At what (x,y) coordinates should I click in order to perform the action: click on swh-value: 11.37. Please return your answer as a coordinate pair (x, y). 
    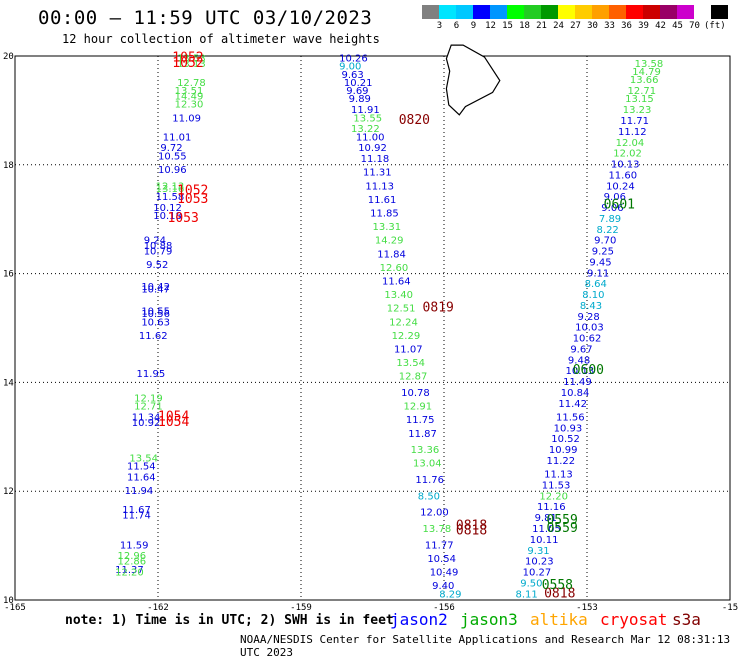
    Looking at the image, I should click on (129, 570).